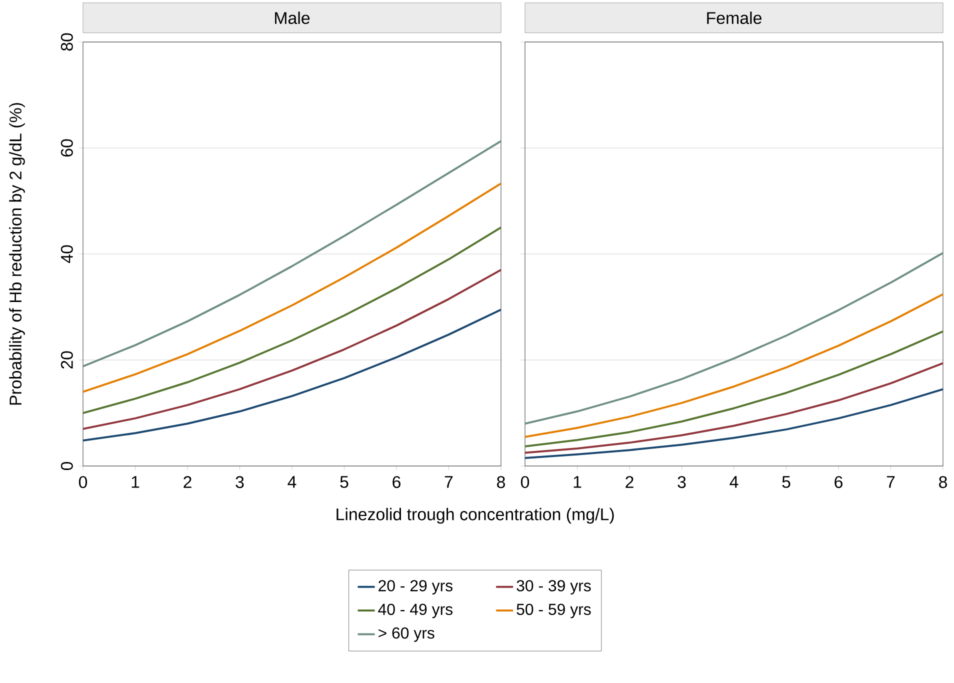  Describe the element at coordinates (734, 18) in the screenshot. I see `chart-title: Female` at that location.